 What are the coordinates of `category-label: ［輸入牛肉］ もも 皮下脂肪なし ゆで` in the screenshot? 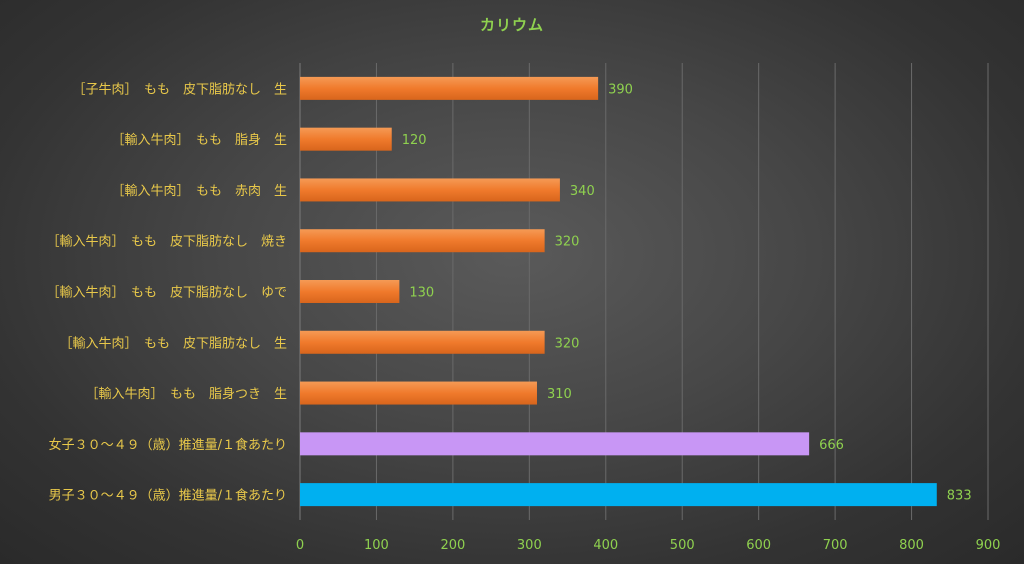 It's located at (166, 293).